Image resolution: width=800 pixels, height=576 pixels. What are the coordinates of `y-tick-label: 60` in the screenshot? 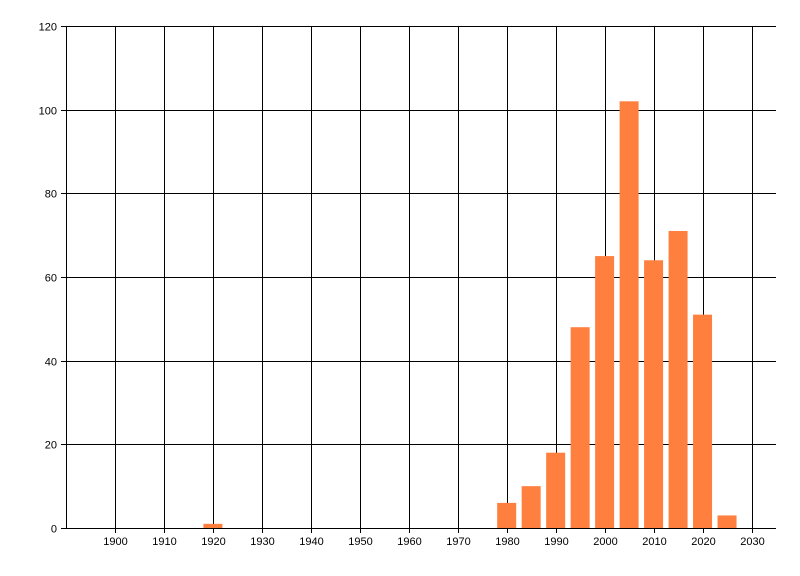 It's located at (51, 279).